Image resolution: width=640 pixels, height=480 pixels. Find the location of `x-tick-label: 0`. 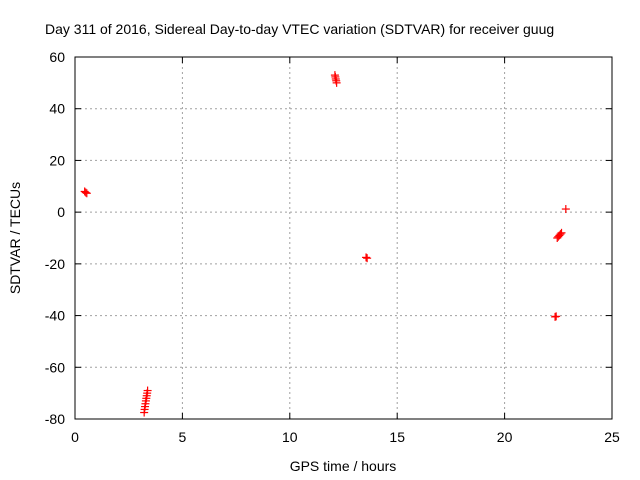

x-tick-label: 0 is located at coordinates (75, 437).